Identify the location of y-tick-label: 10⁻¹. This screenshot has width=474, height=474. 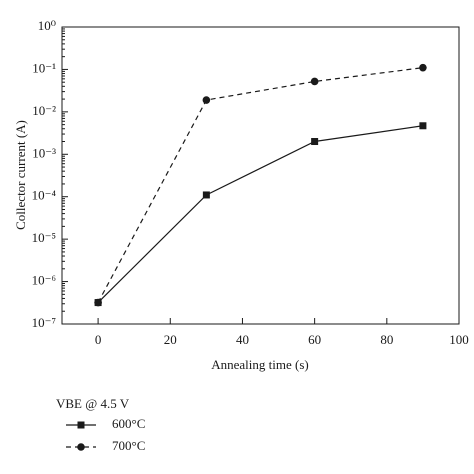
(44, 67).